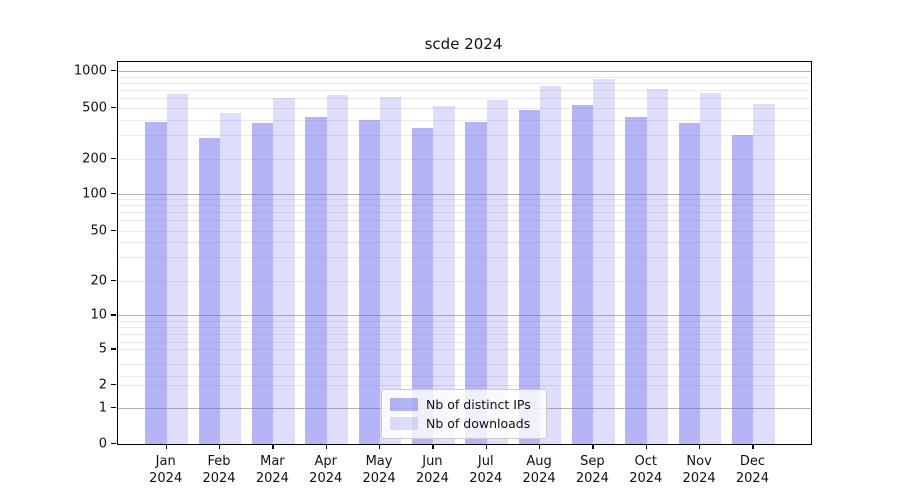 The height and width of the screenshot is (500, 900). What do you see at coordinates (689, 283) in the screenshot?
I see `bar-distinct-ips-nov` at bounding box center [689, 283].